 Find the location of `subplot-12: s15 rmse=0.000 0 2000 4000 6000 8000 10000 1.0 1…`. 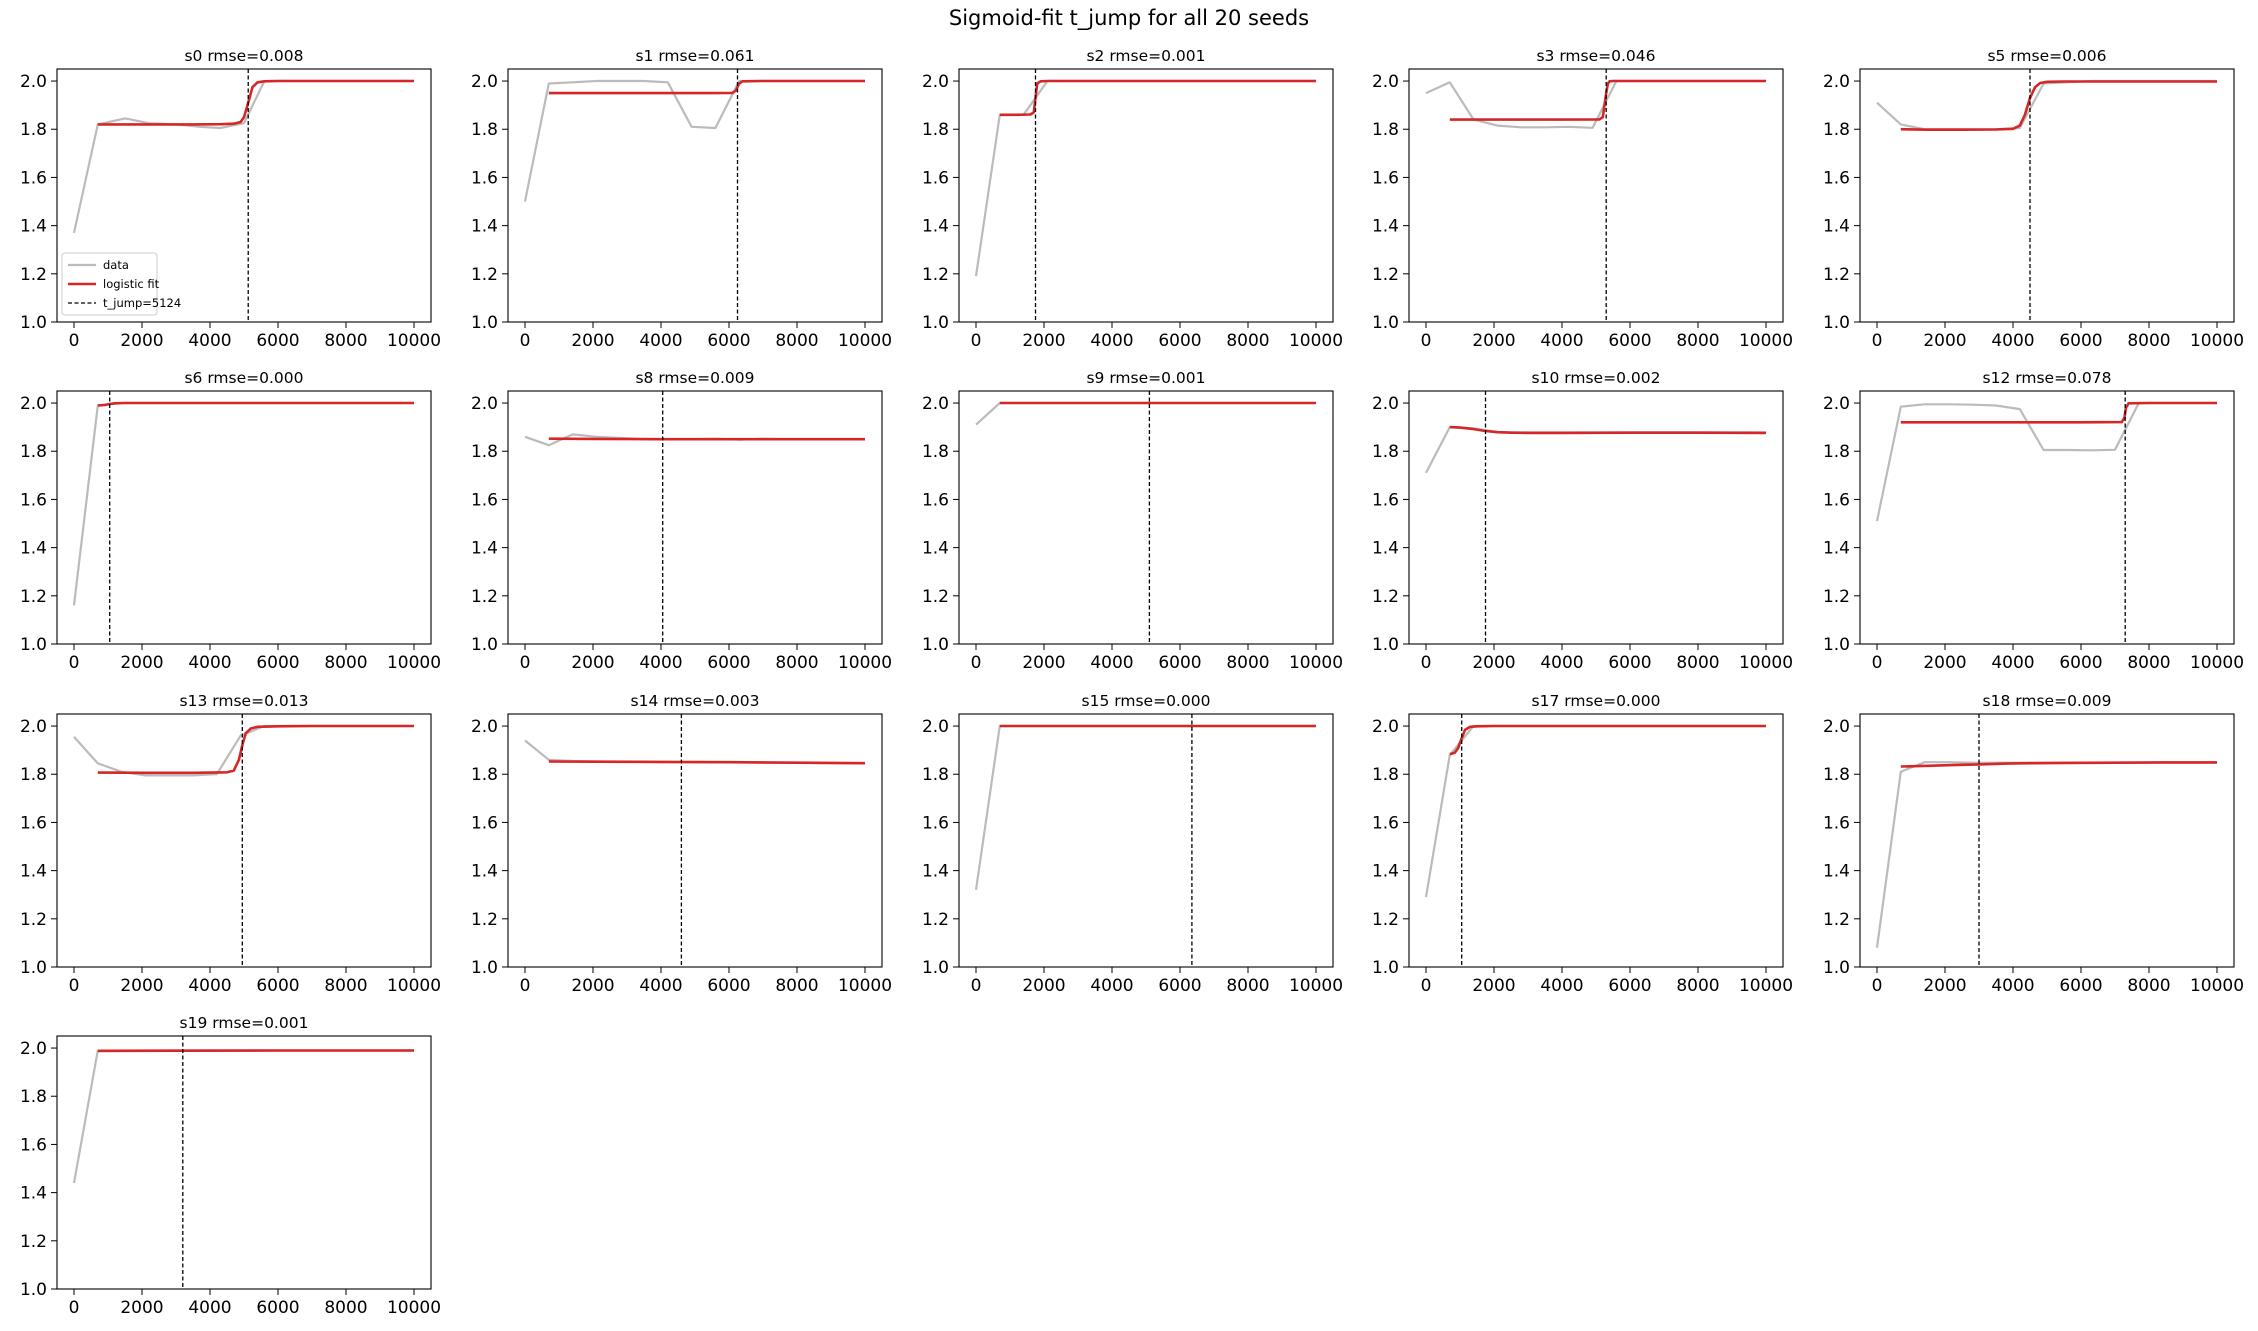

subplot-12: s15 rmse=0.000 0 2000 4000 6000 8000 10000 1.0 1… is located at coordinates (1132, 844).